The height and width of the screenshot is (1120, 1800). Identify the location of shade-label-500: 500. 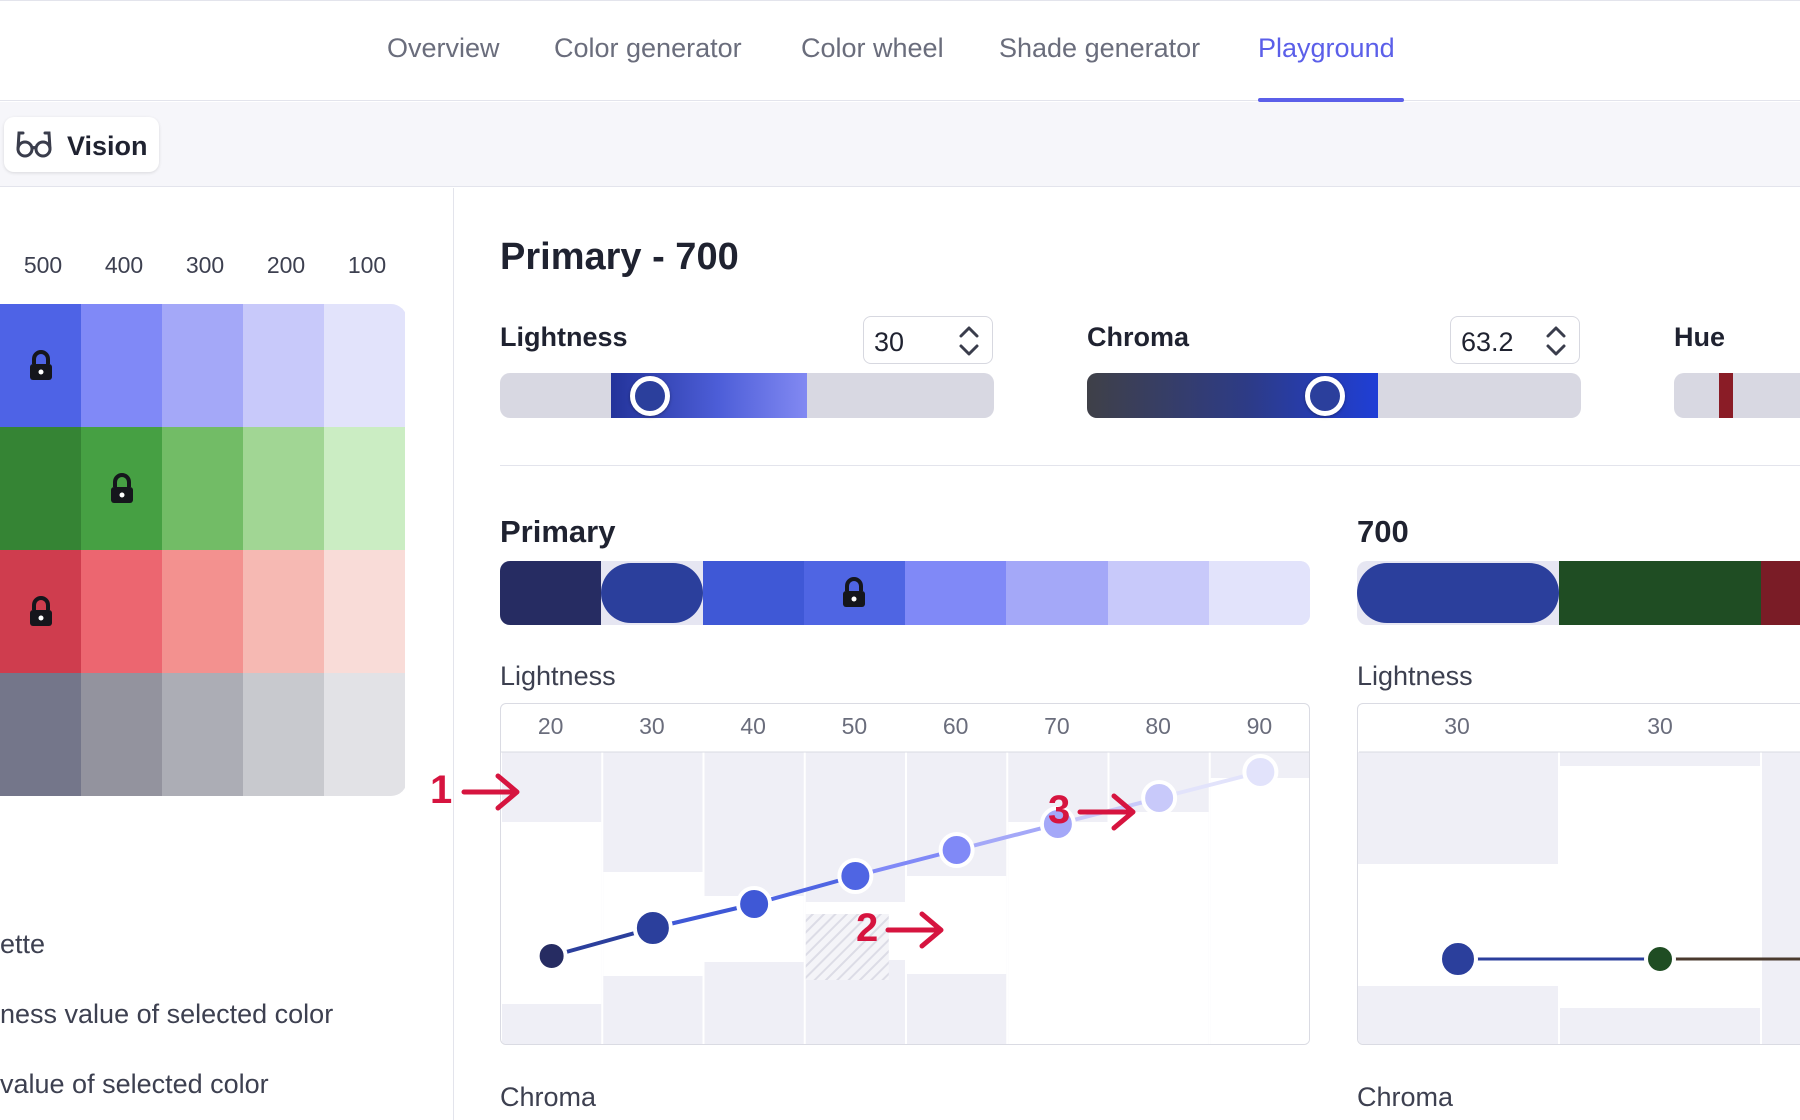
(43, 265).